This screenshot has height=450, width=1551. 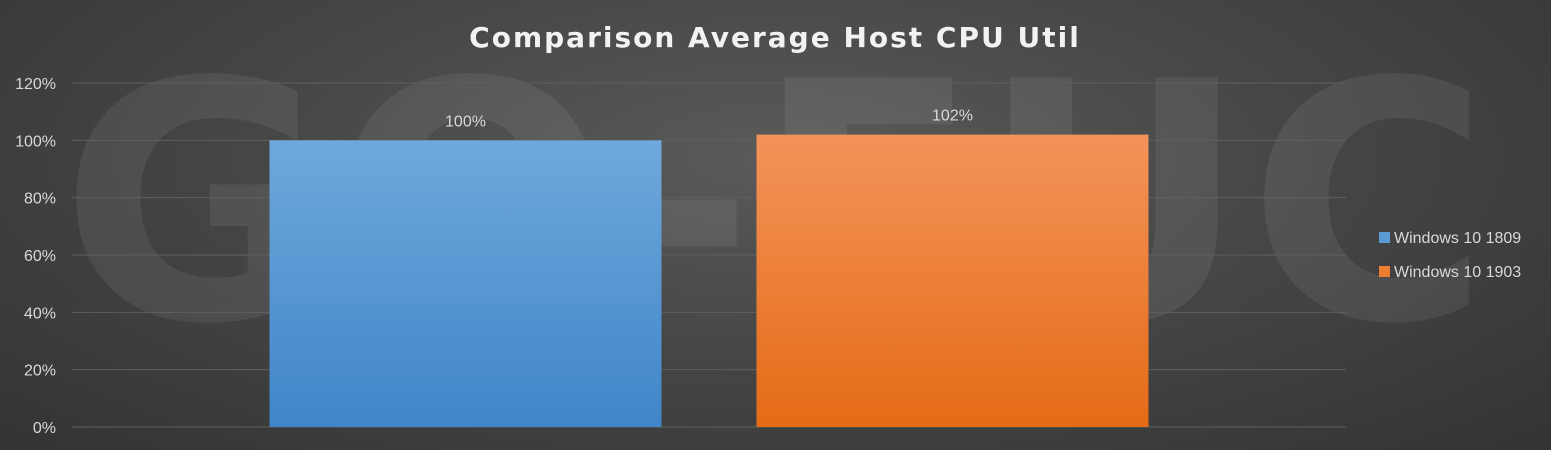 What do you see at coordinates (952, 116) in the screenshot?
I see `data-label: 102%` at bounding box center [952, 116].